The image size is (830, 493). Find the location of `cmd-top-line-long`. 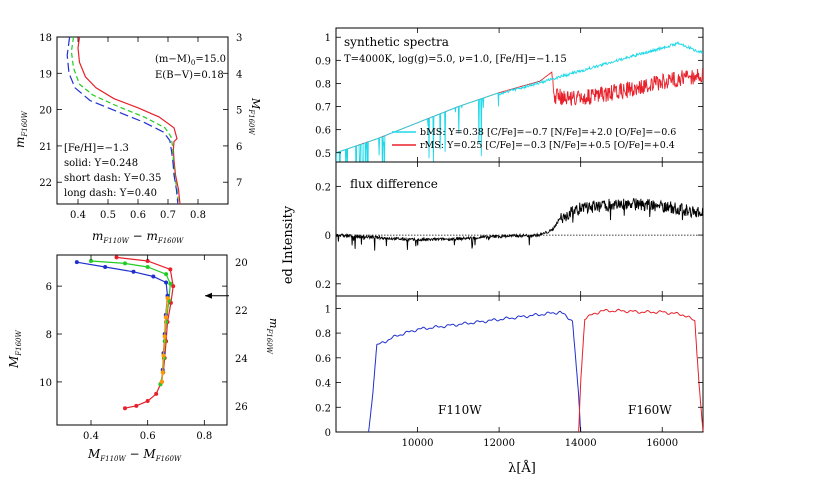

cmd-top-line-long is located at coordinates (122, 120).